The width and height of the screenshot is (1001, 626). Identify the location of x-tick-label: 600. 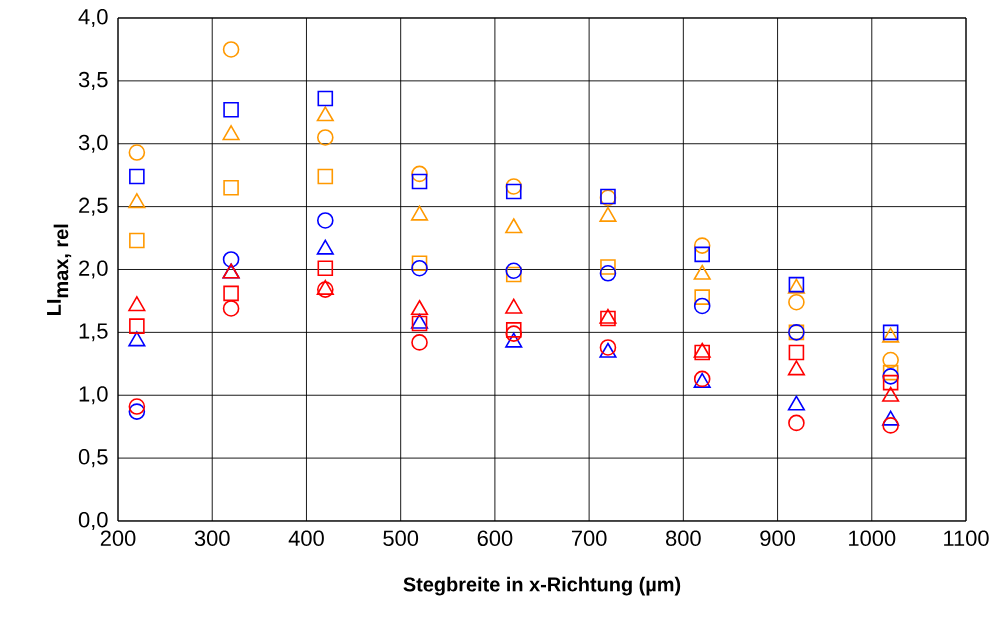
(495, 538).